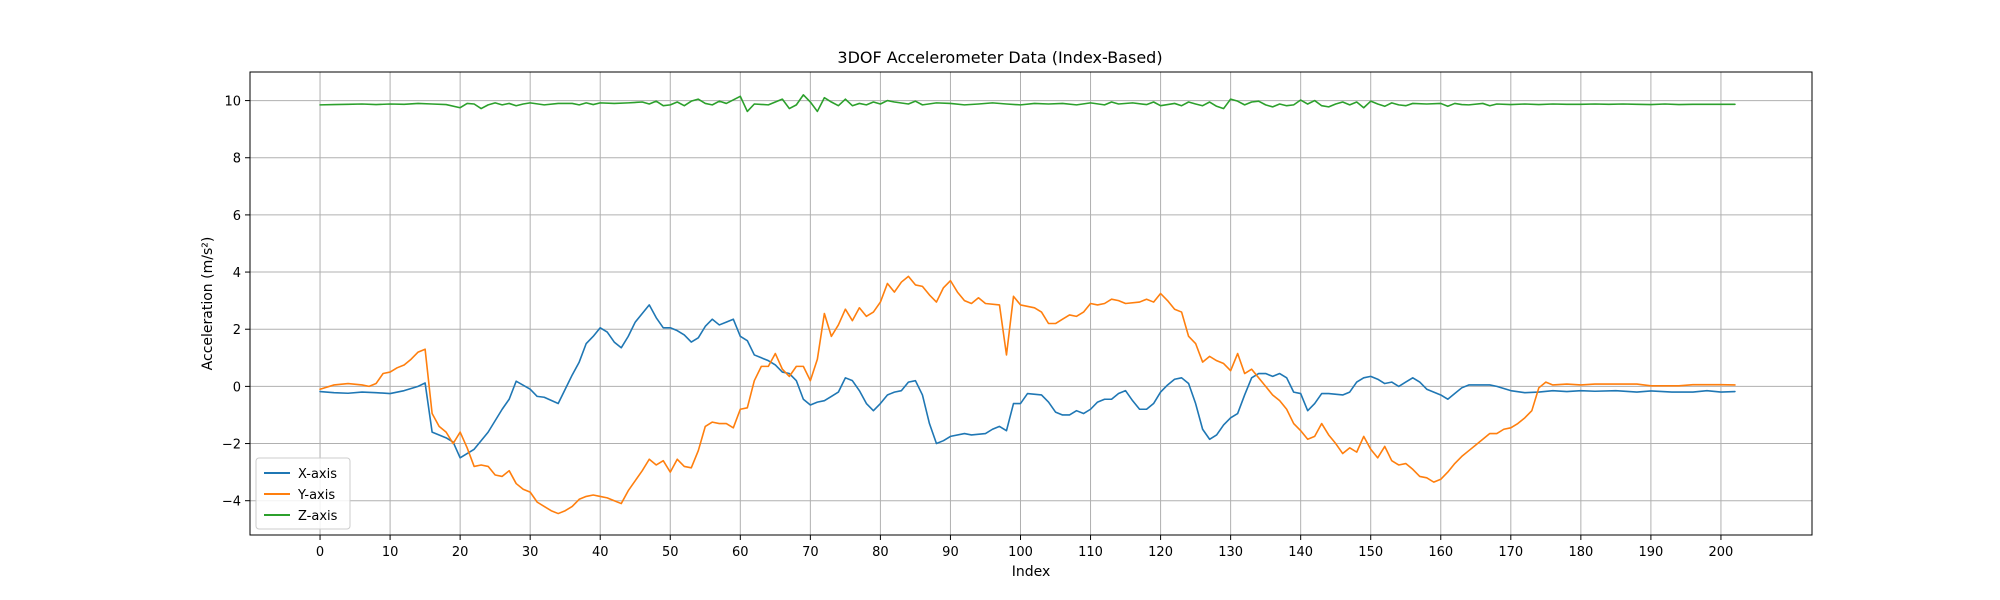 The width and height of the screenshot is (2000, 600). What do you see at coordinates (237, 159) in the screenshot?
I see `y-tick-label: 8` at bounding box center [237, 159].